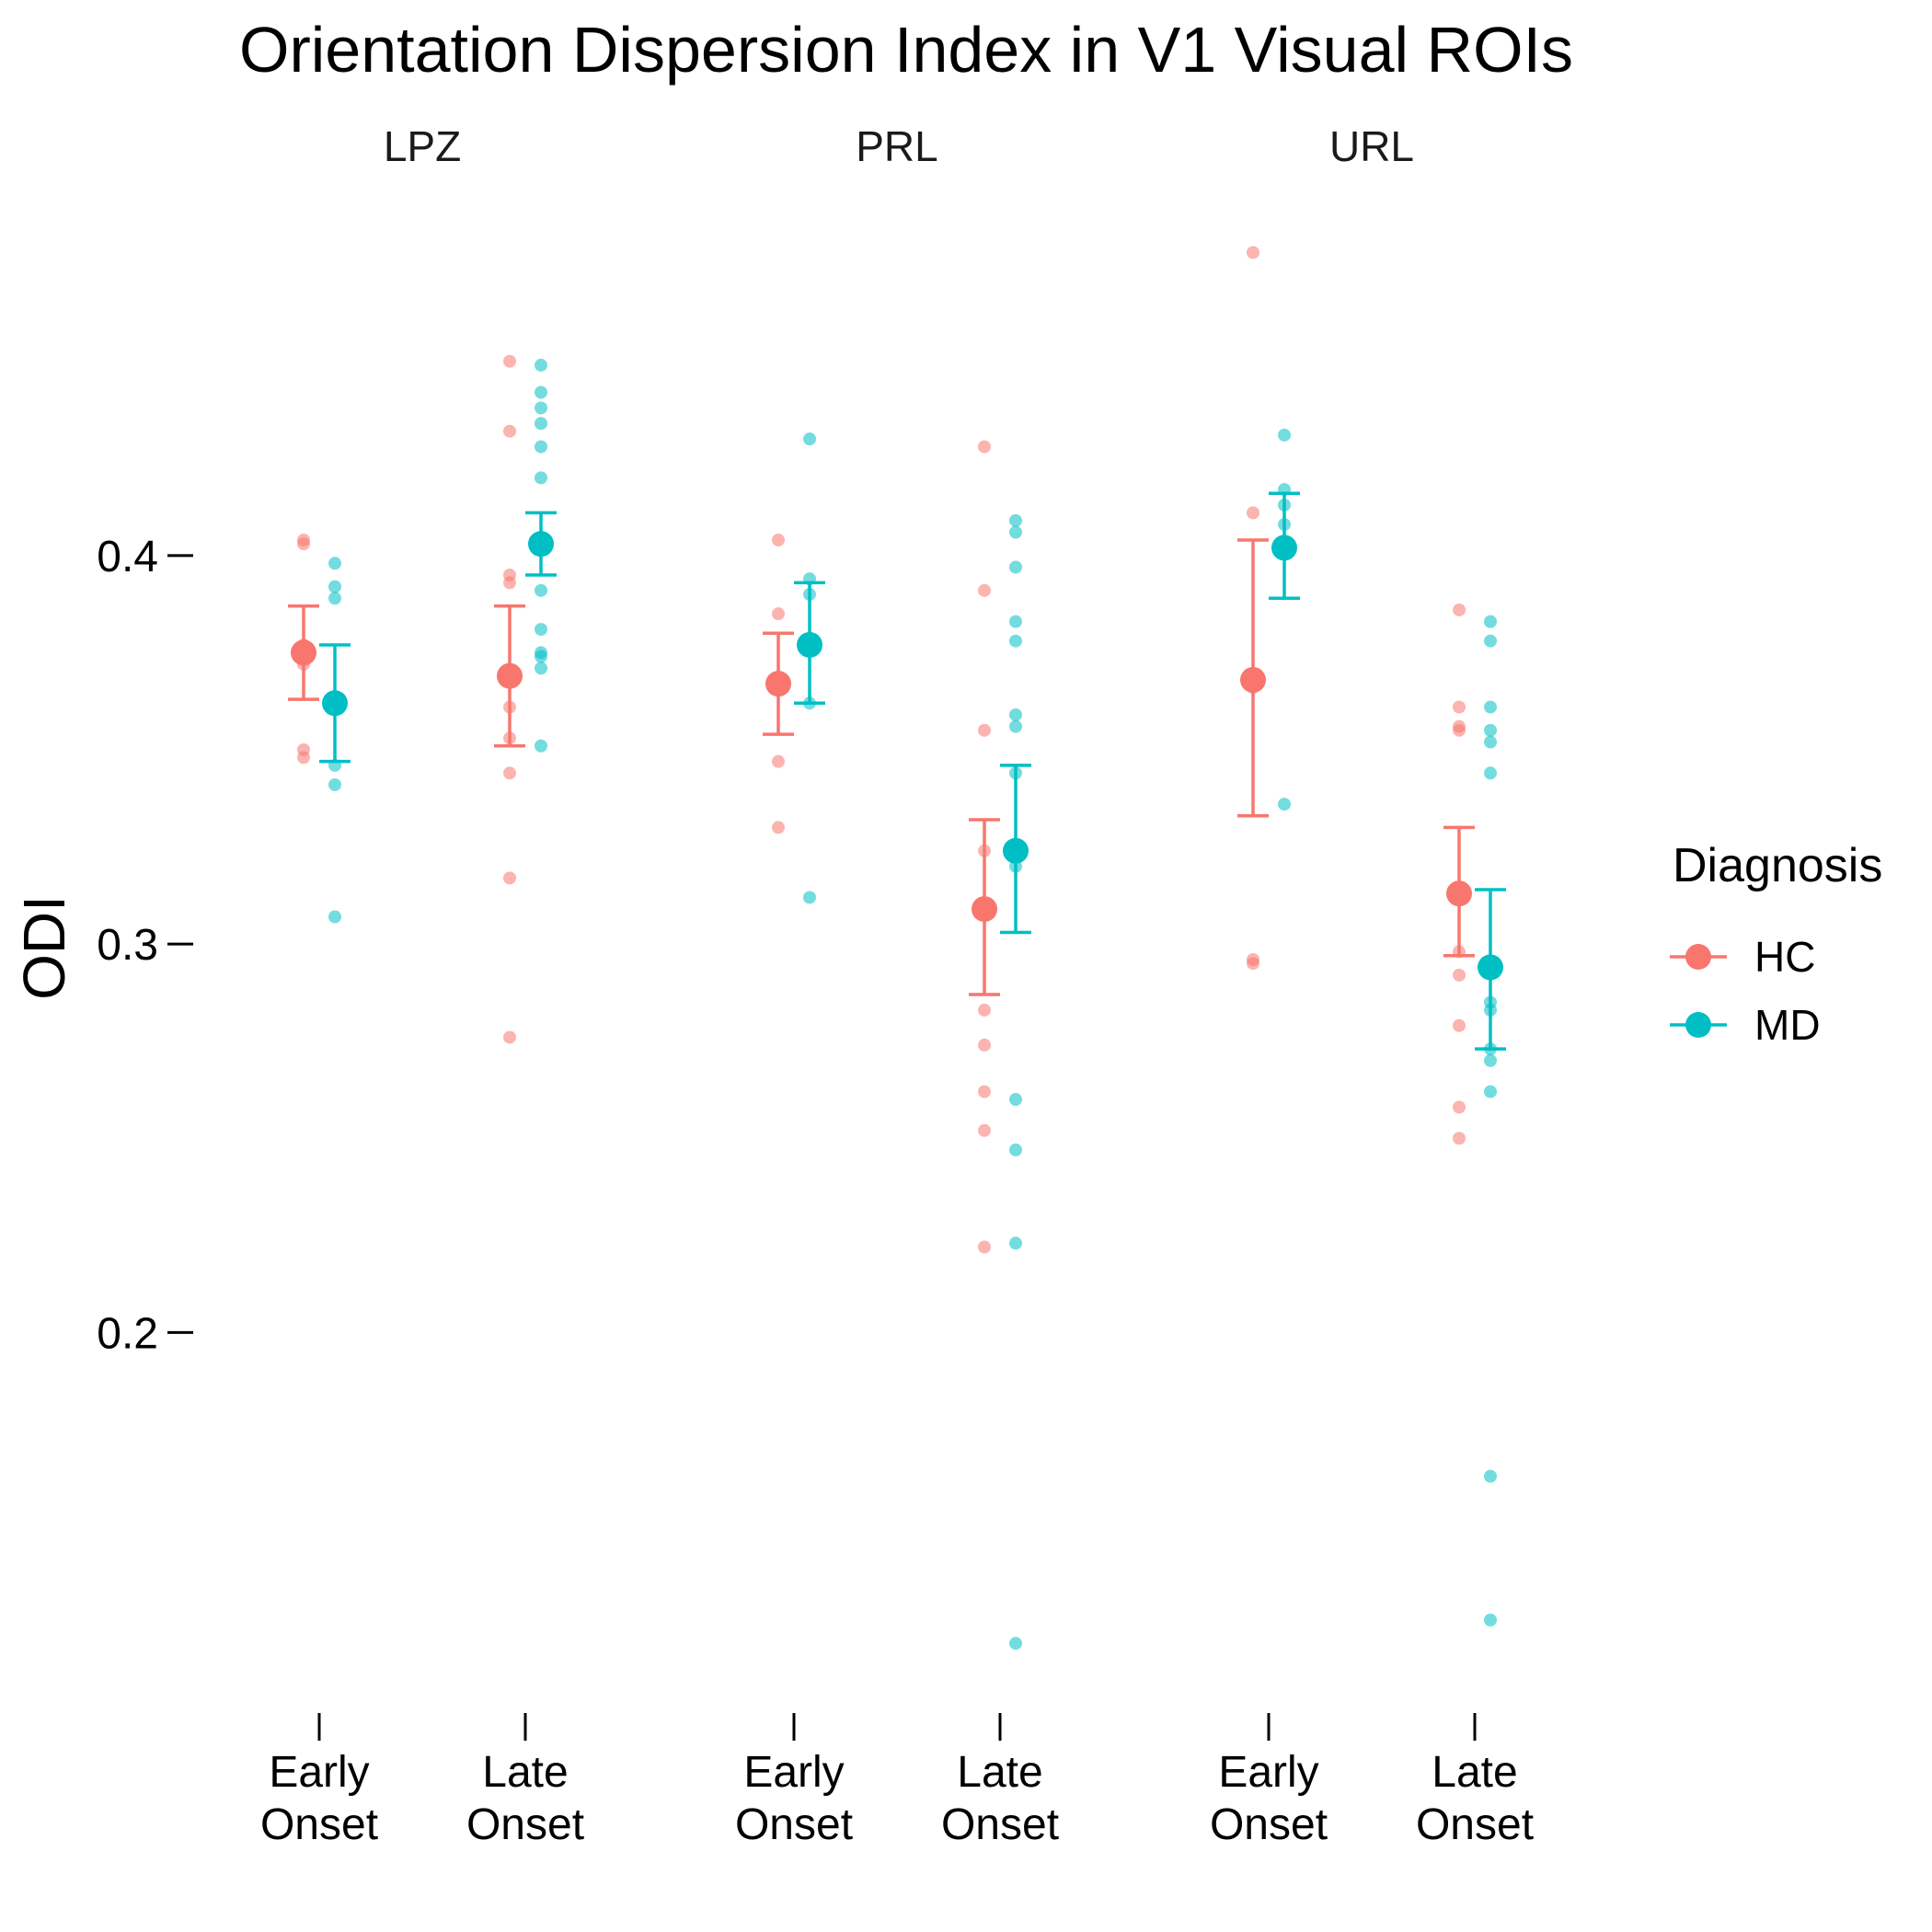  I want to click on panel-label: LPZ, so click(422, 146).